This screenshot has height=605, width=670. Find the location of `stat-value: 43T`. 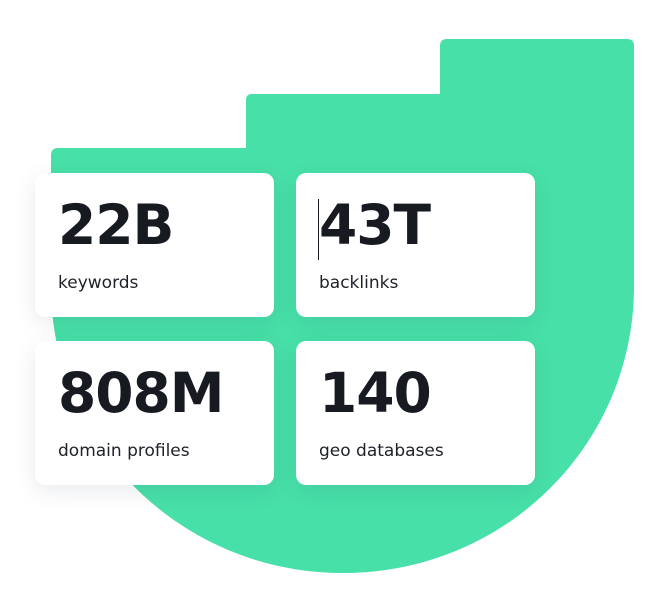

stat-value: 43T is located at coordinates (375, 225).